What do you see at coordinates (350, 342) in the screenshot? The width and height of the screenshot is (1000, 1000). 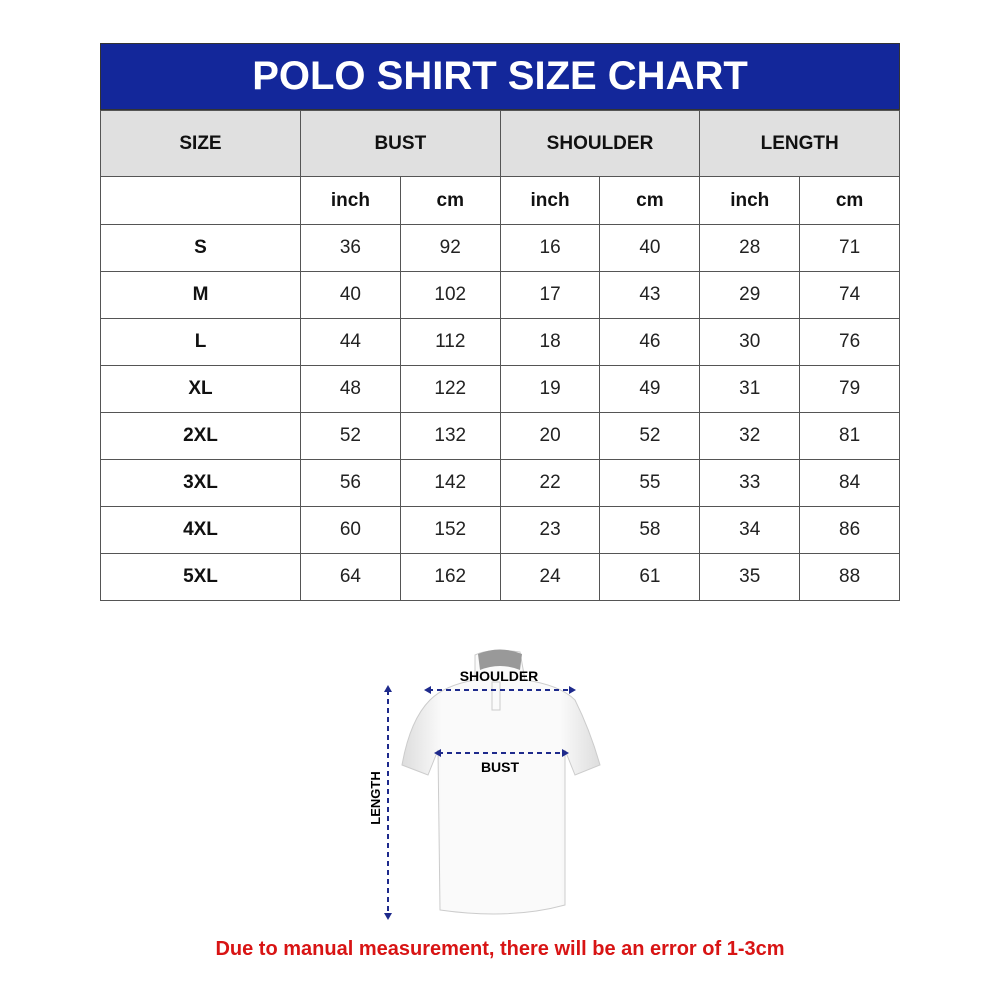 I see `value-cell: 44` at bounding box center [350, 342].